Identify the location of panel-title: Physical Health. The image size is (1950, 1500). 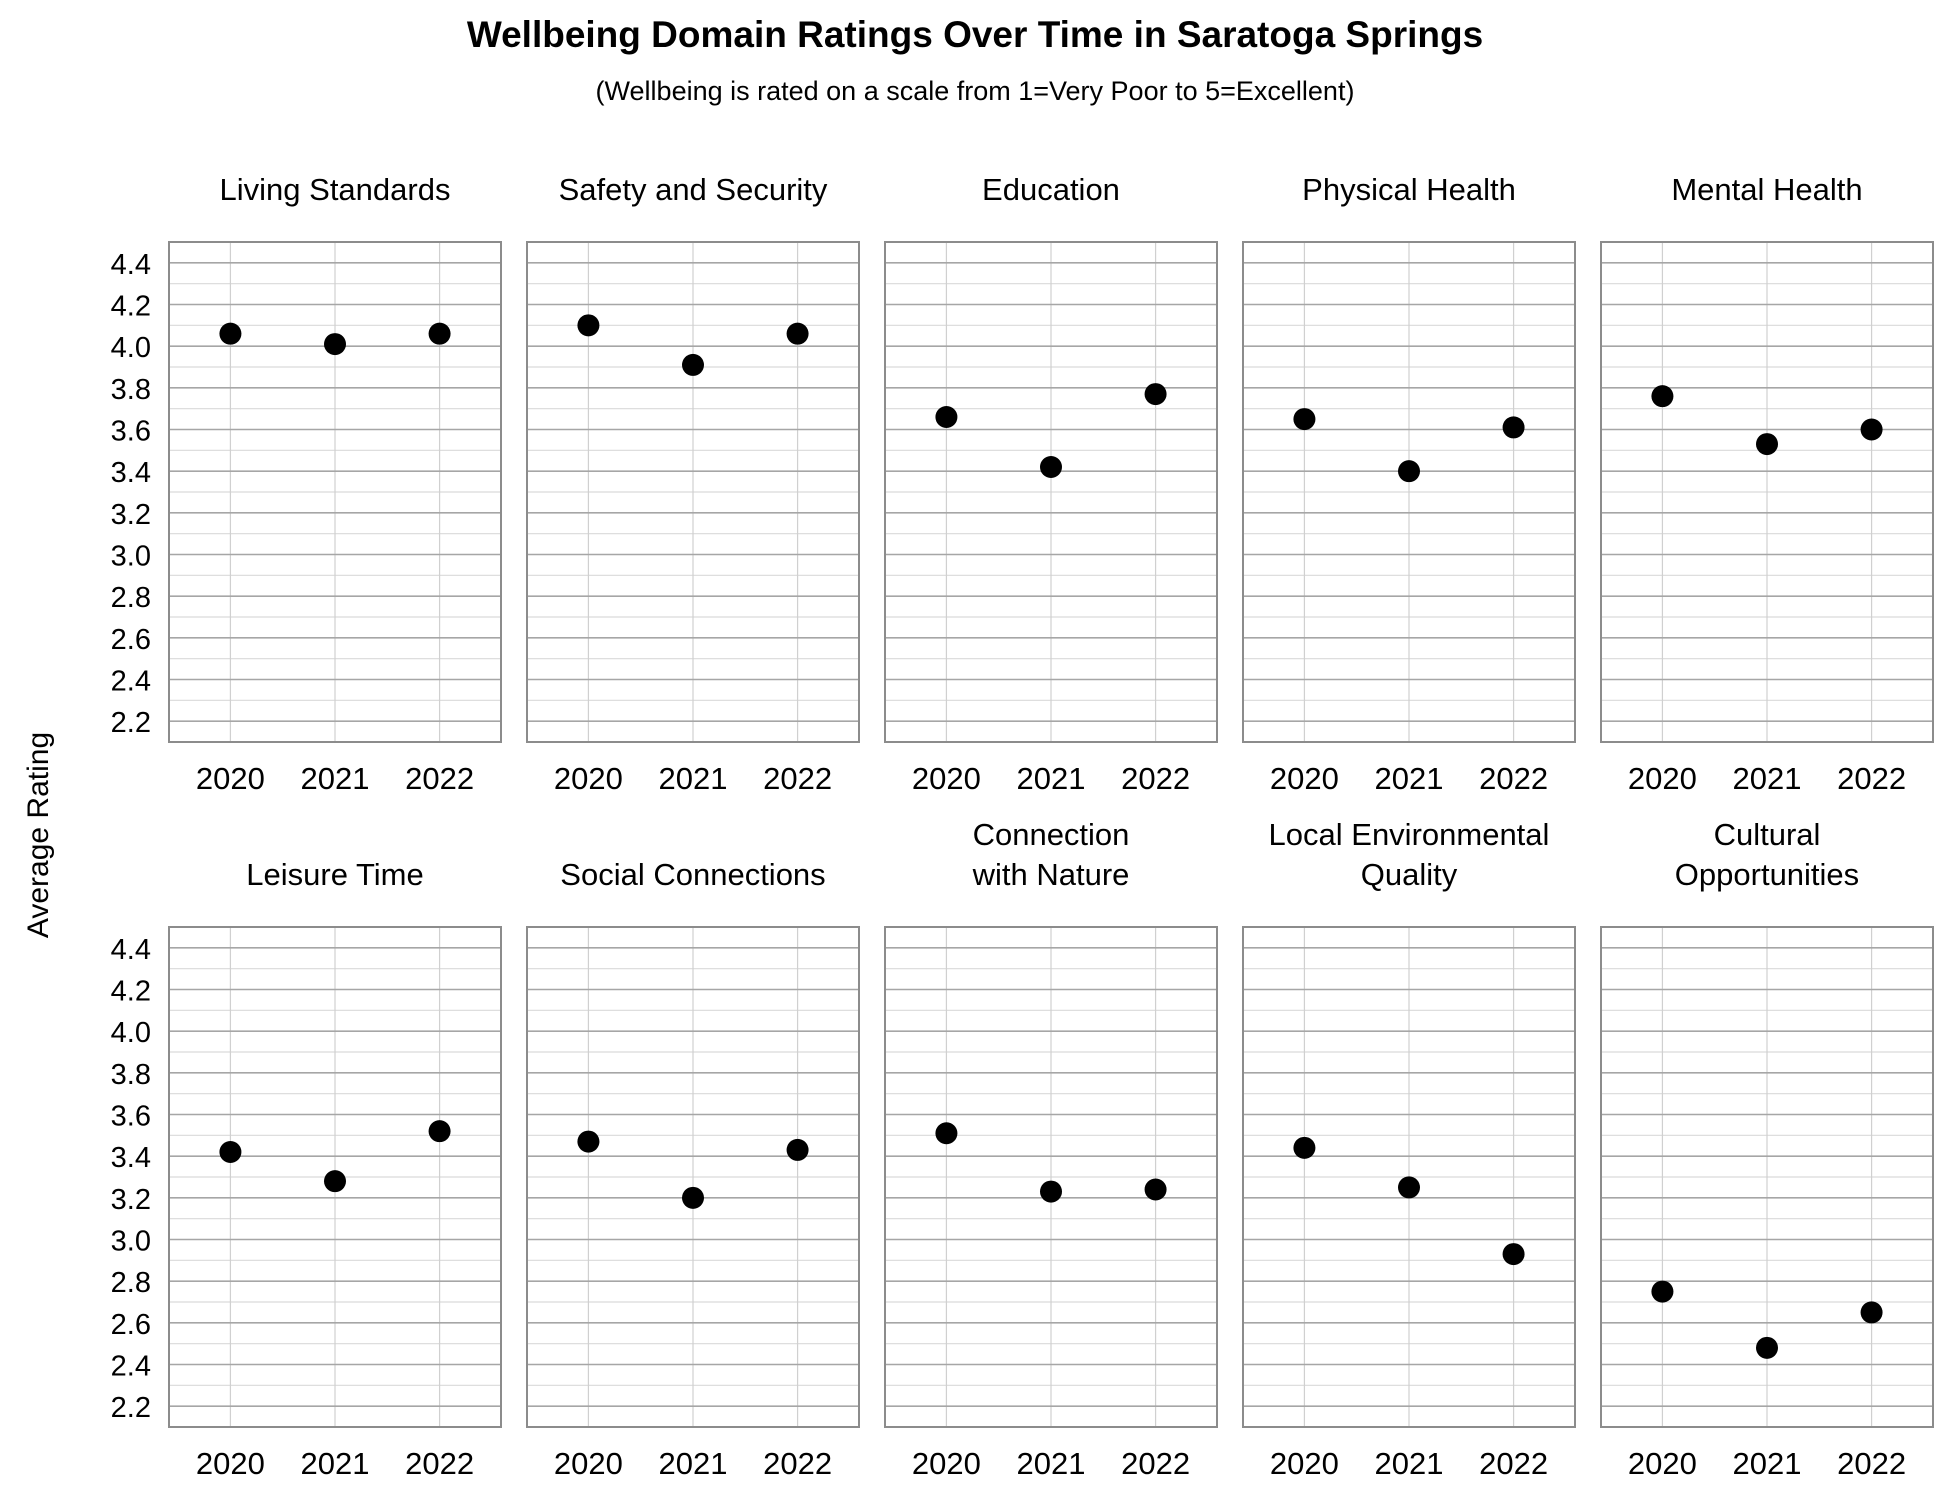
(1409, 189).